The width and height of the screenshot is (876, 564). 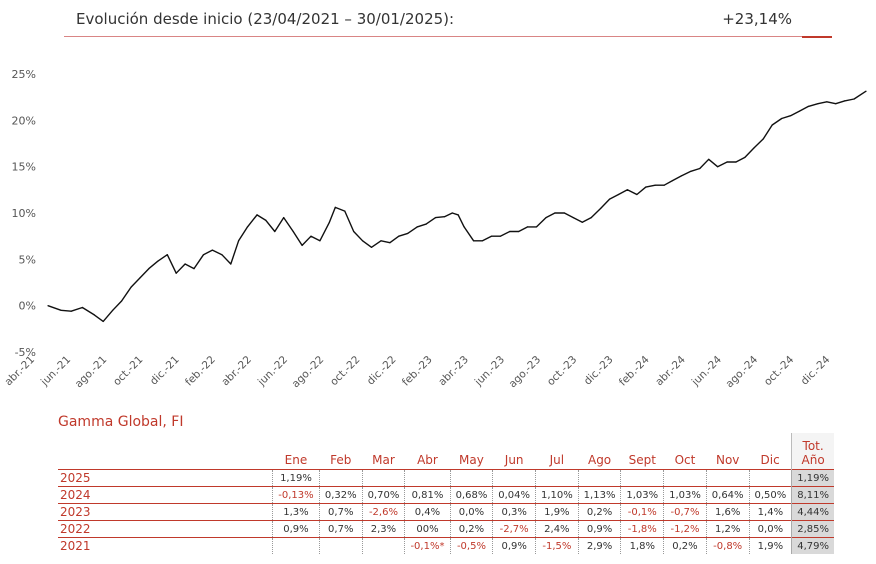 I want to click on year-cell: 2023, so click(x=165, y=512).